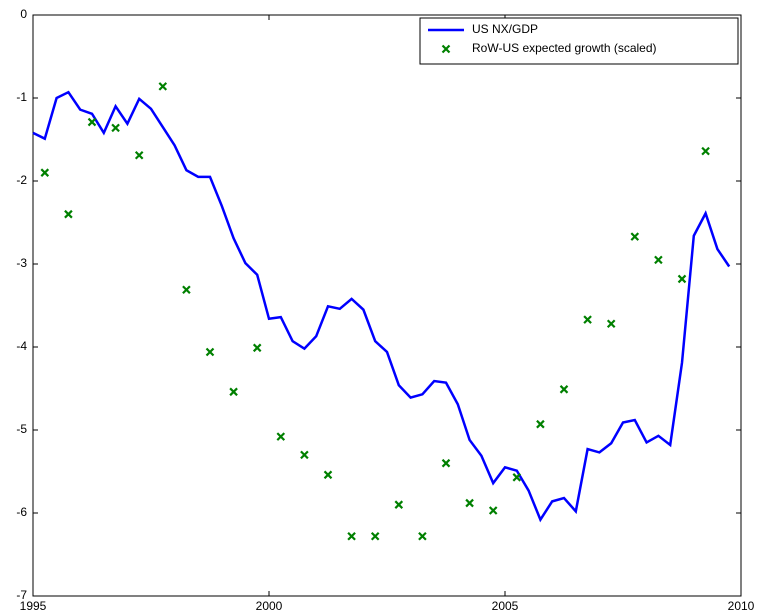  What do you see at coordinates (33, 606) in the screenshot?
I see `x-tick-label: 1995` at bounding box center [33, 606].